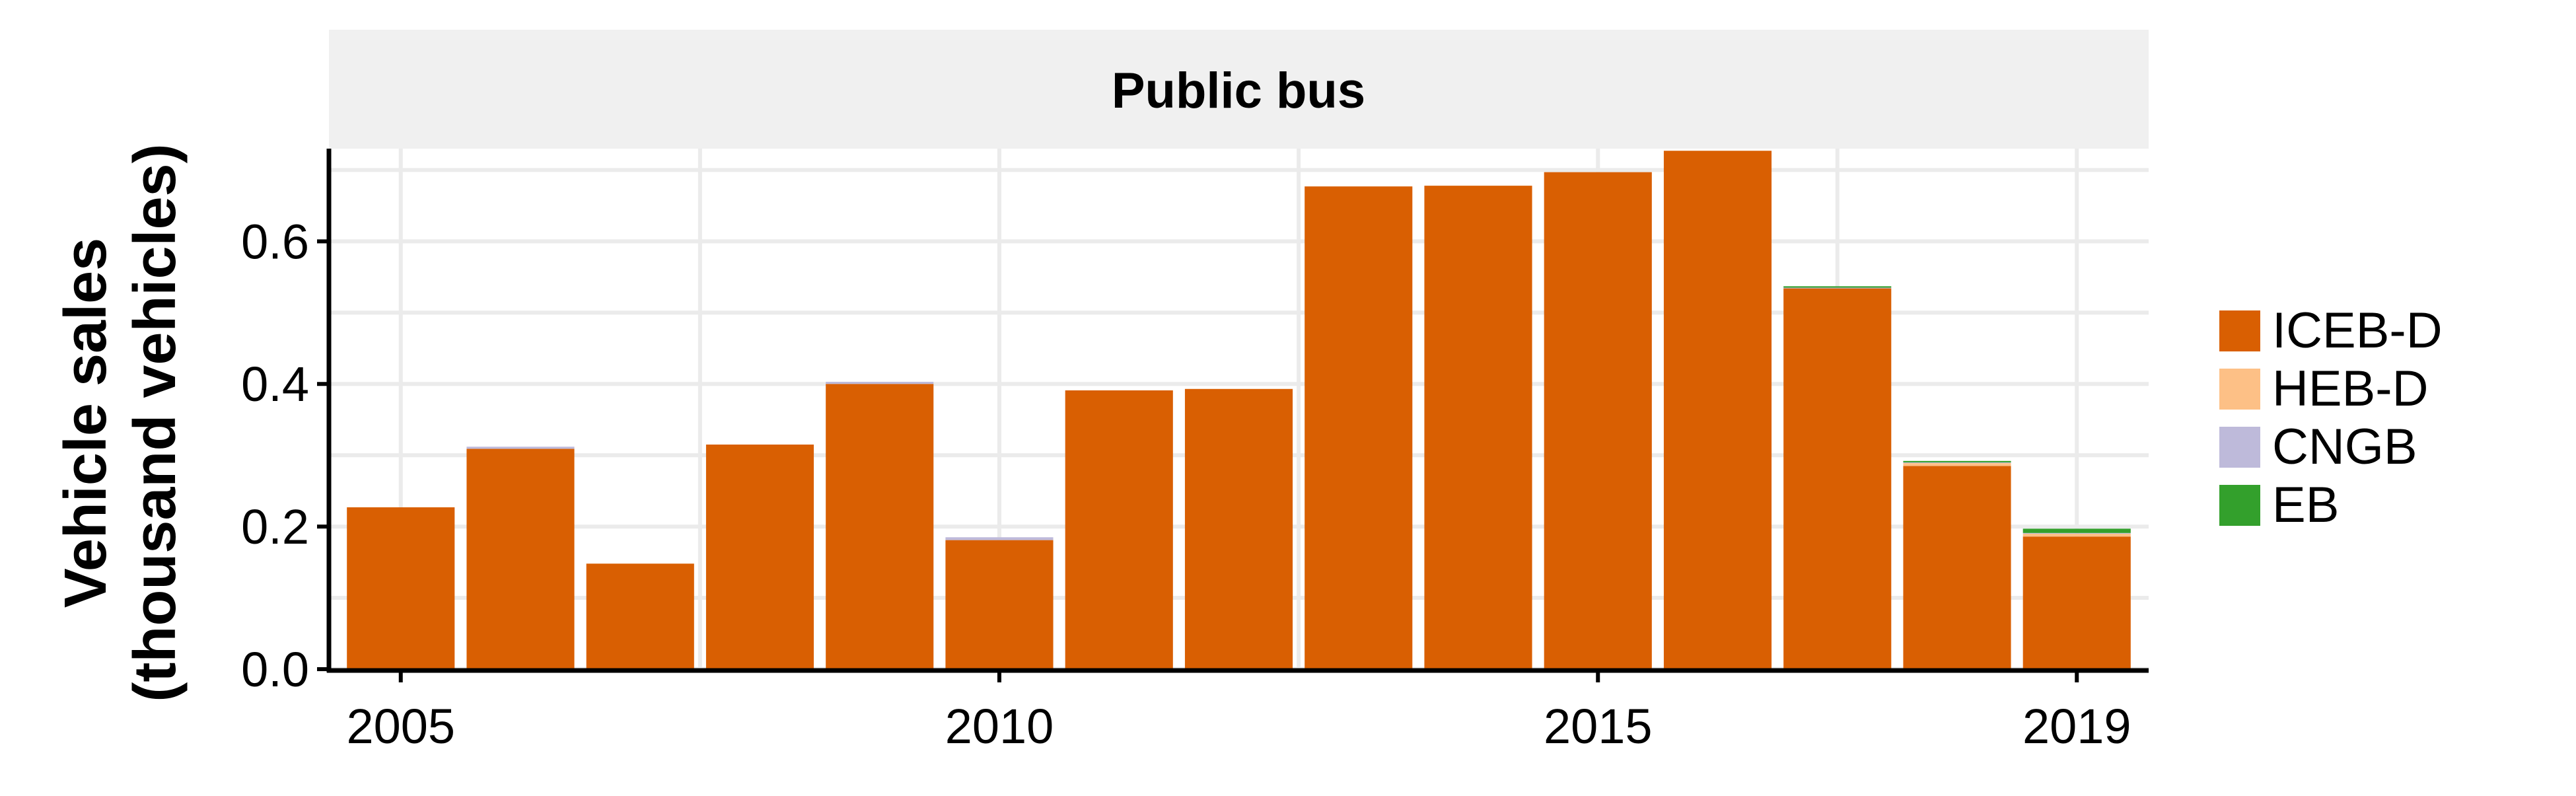  Describe the element at coordinates (2305, 505) in the screenshot. I see `legend-label-eb: EB` at that location.